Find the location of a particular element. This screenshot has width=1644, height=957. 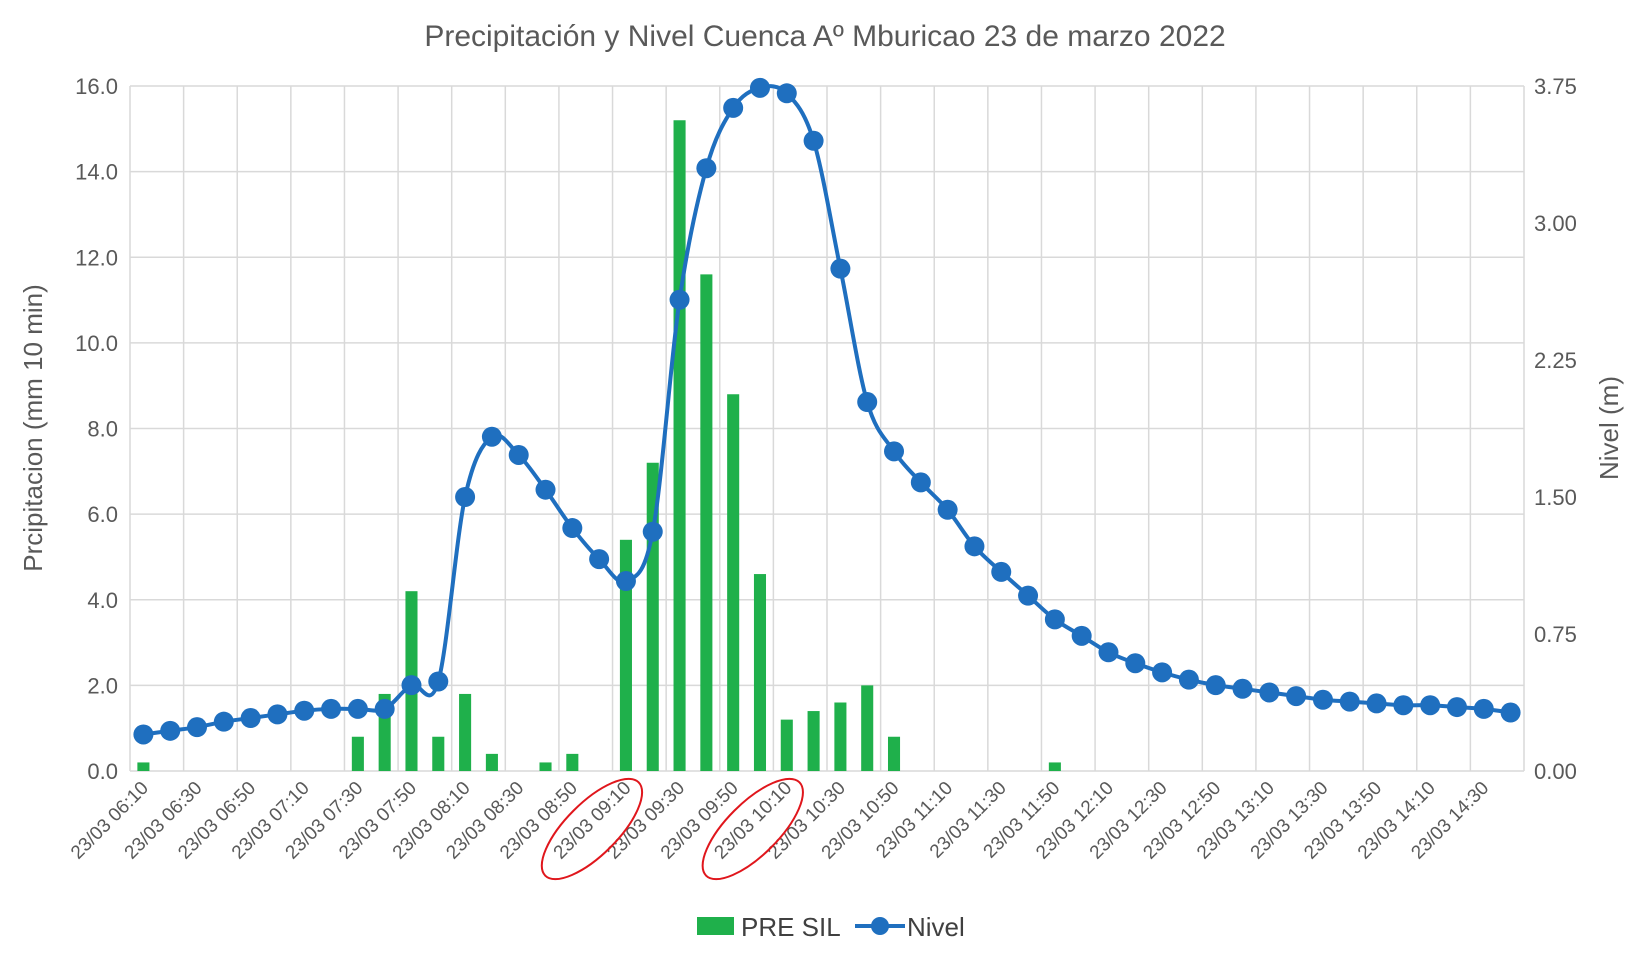

right-tick-label: 3.00 is located at coordinates (1555, 223).